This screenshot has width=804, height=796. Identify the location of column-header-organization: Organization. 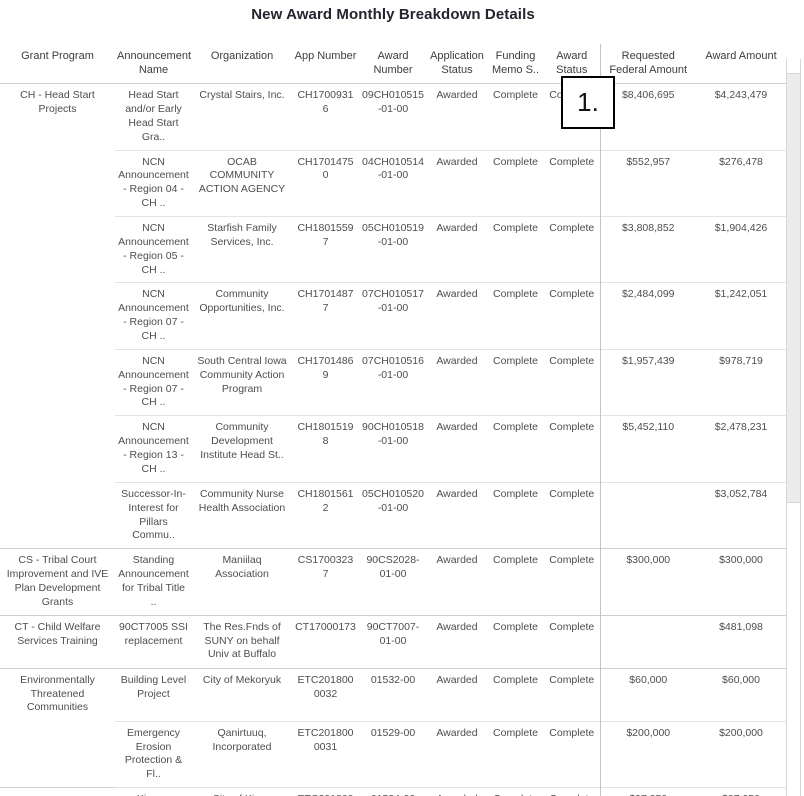
(242, 56).